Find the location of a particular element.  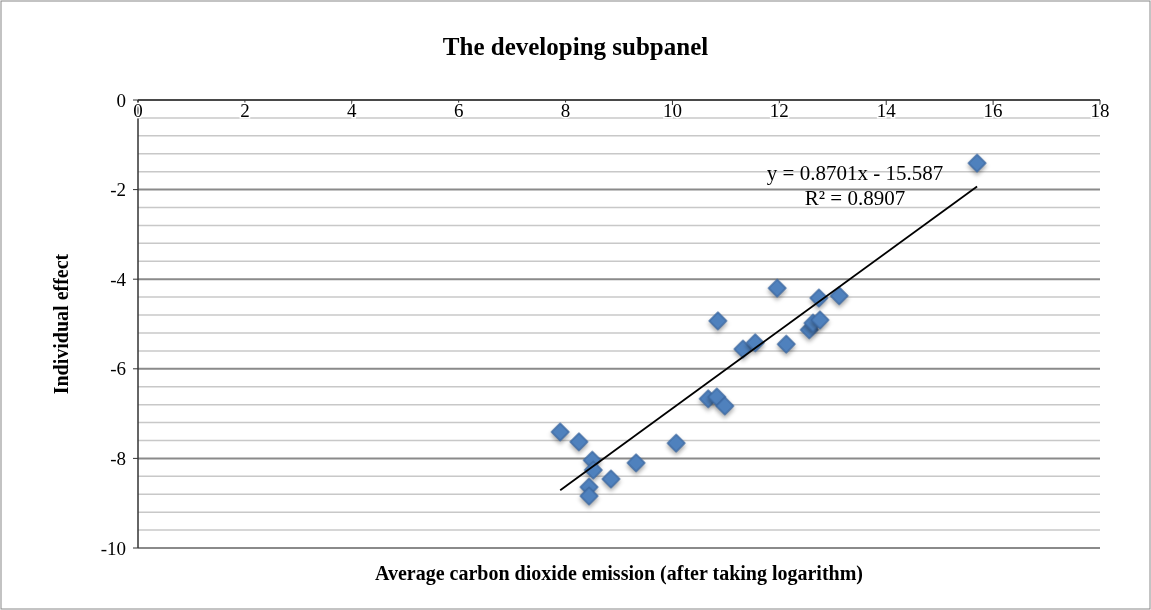

x-axis-title: Average carbon dioxide emission (after taking logarithm) is located at coordinates (619, 573).